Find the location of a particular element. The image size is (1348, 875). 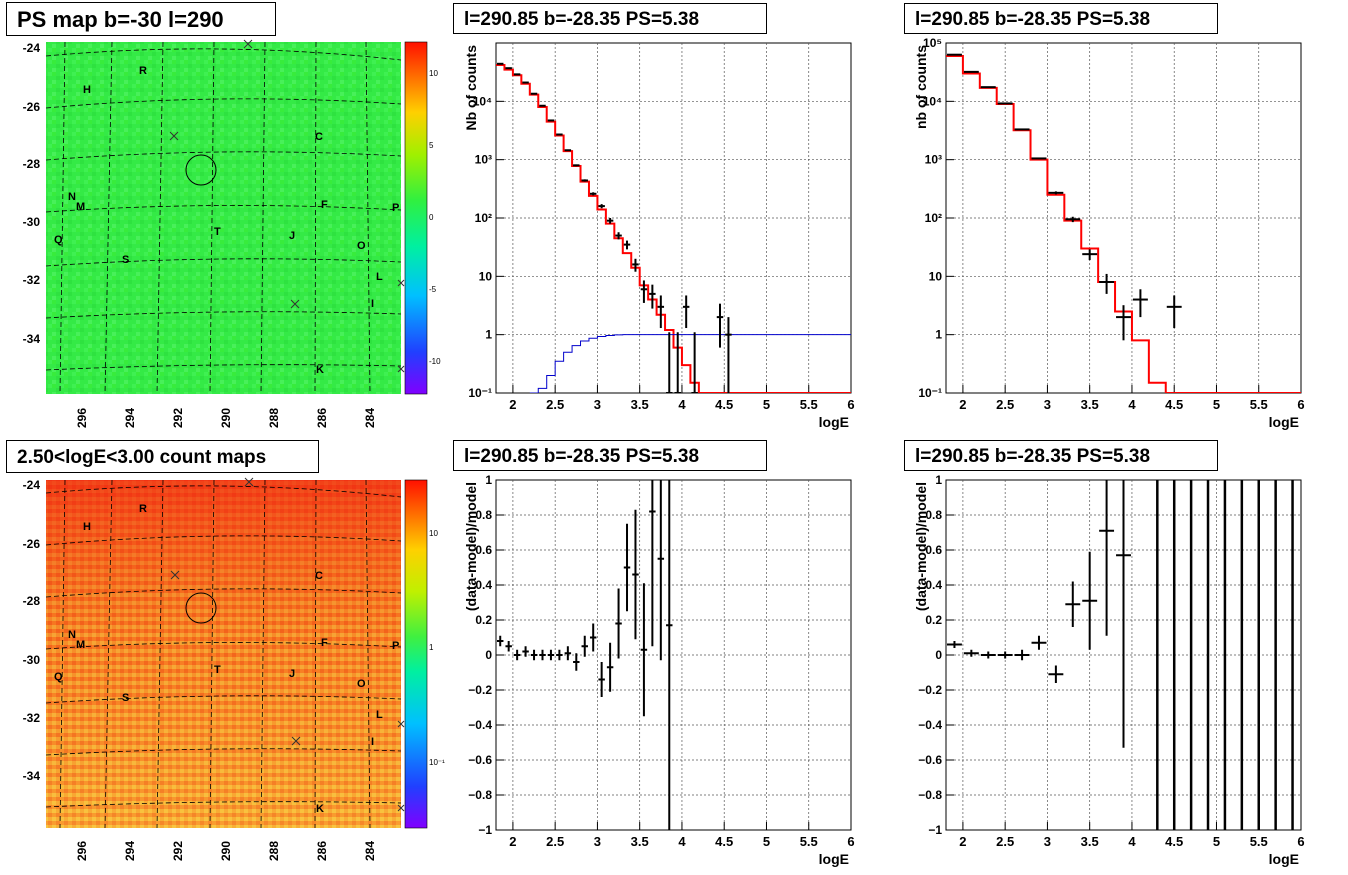

count-map-colorbar-labels: 10 1 10⁻¹ is located at coordinates (437, 648).